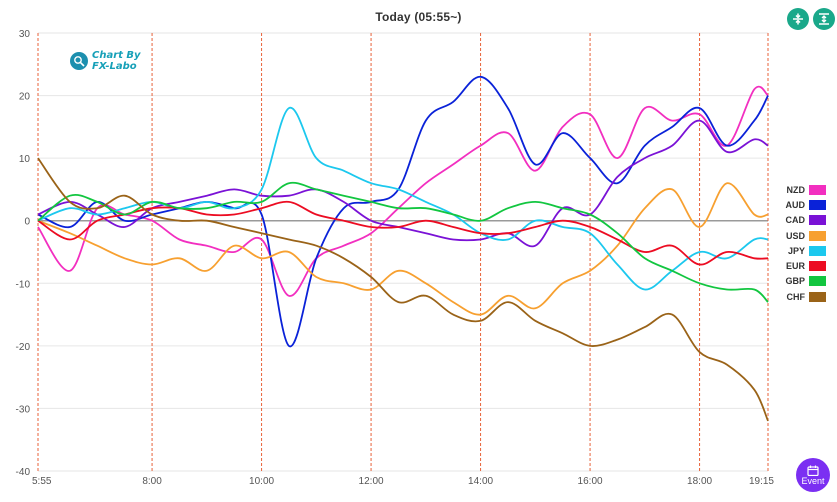  I want to click on expand-chart-button, so click(798, 19).